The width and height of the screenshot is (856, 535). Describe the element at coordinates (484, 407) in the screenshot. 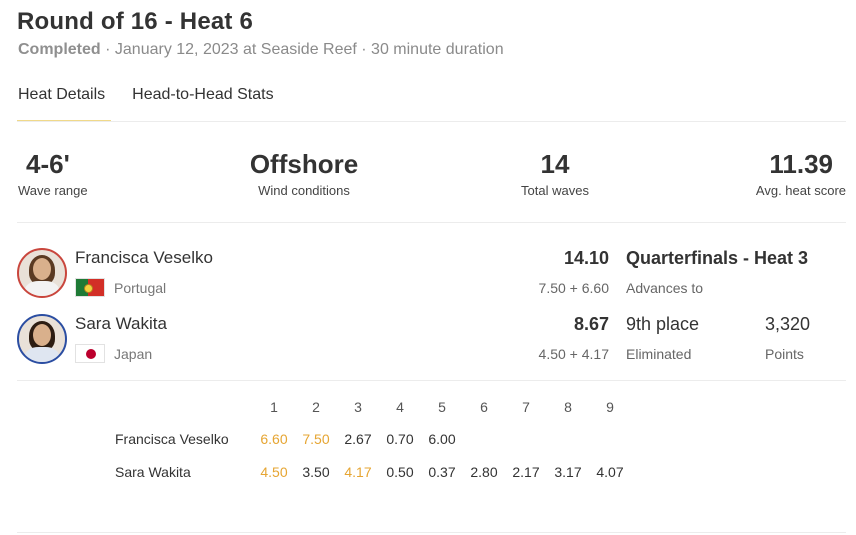

I see `column-header-wave: 6` at that location.